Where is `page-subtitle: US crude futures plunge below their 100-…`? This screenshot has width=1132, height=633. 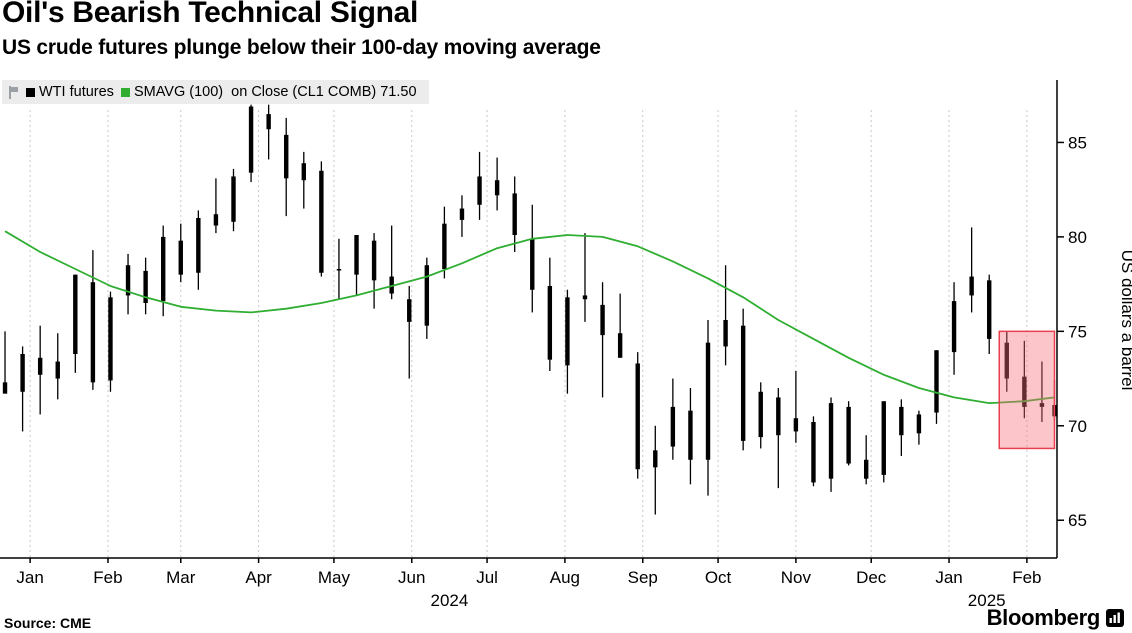 page-subtitle: US crude futures plunge below their 100-… is located at coordinates (301, 47).